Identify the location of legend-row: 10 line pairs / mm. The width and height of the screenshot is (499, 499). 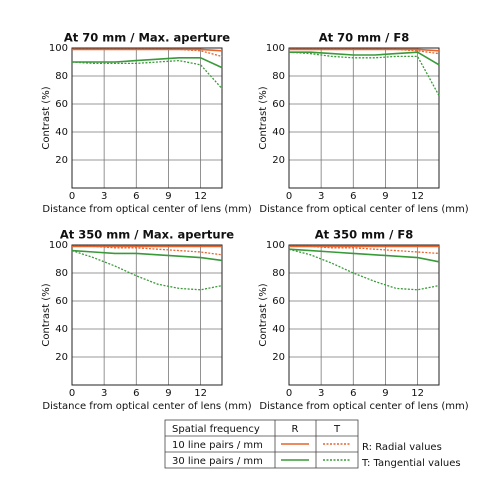
(217, 445).